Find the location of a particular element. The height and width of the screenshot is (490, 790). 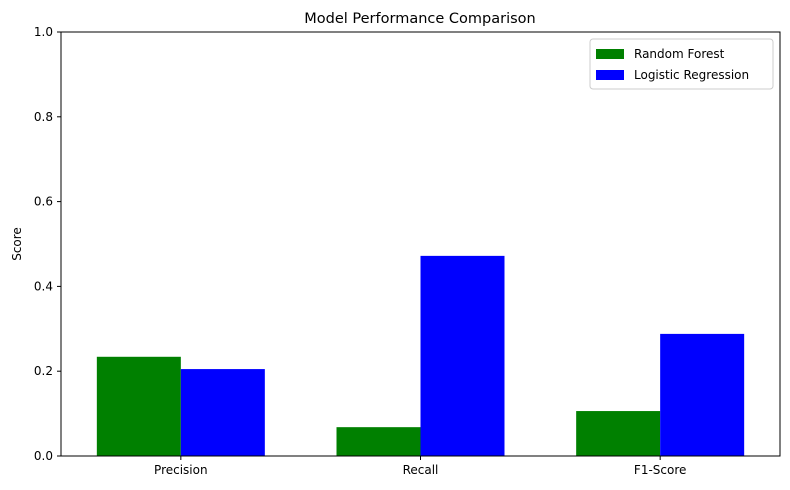

legend-box is located at coordinates (681, 64).